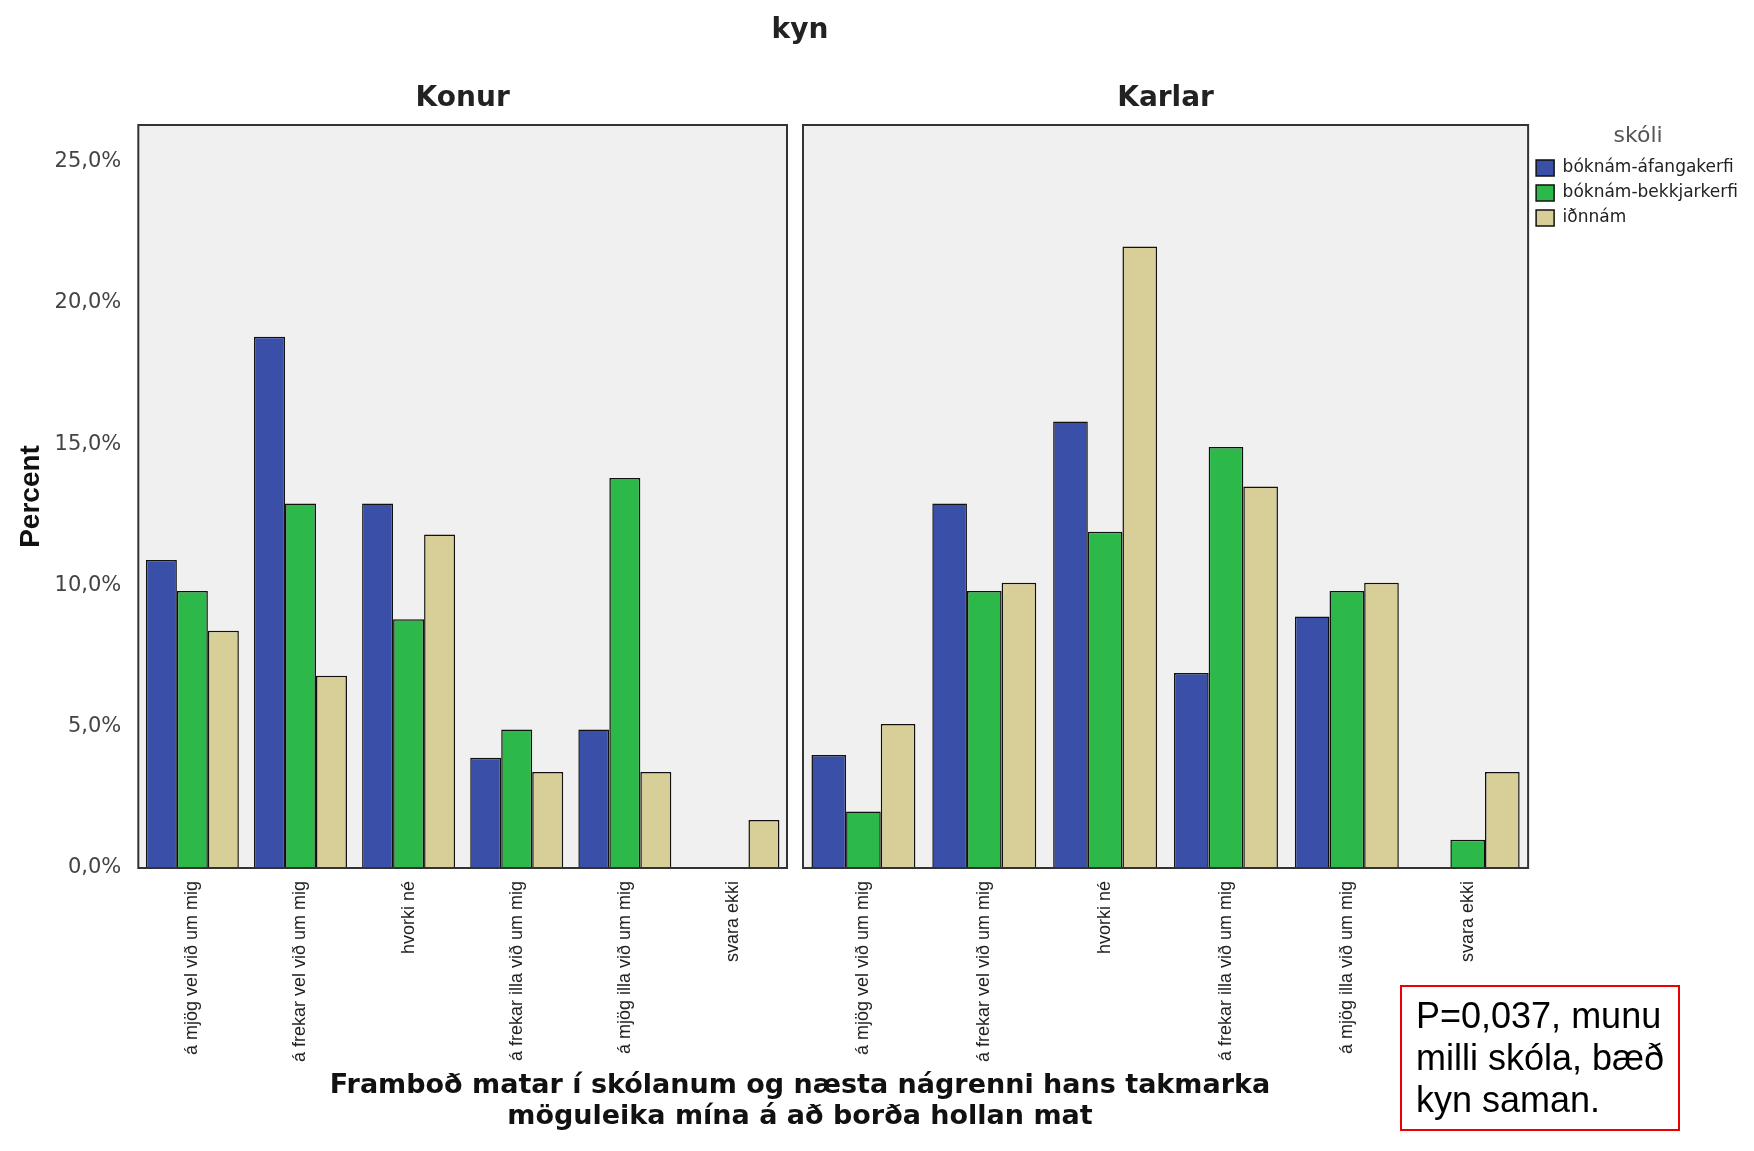  What do you see at coordinates (29, 496) in the screenshot?
I see `y-axis-title: Percent` at bounding box center [29, 496].